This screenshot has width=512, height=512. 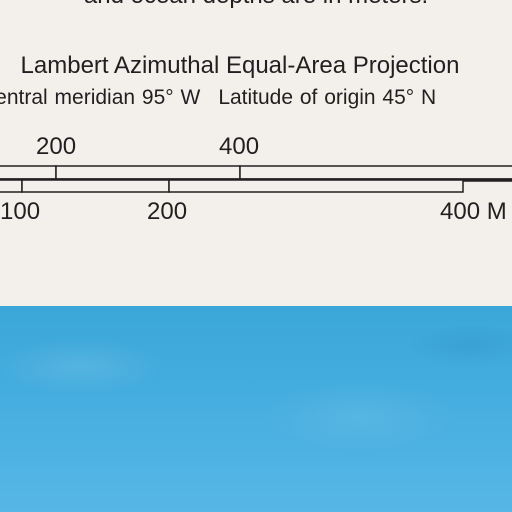 I want to click on scale-mi-label-400: 400 M, so click(x=473, y=211).